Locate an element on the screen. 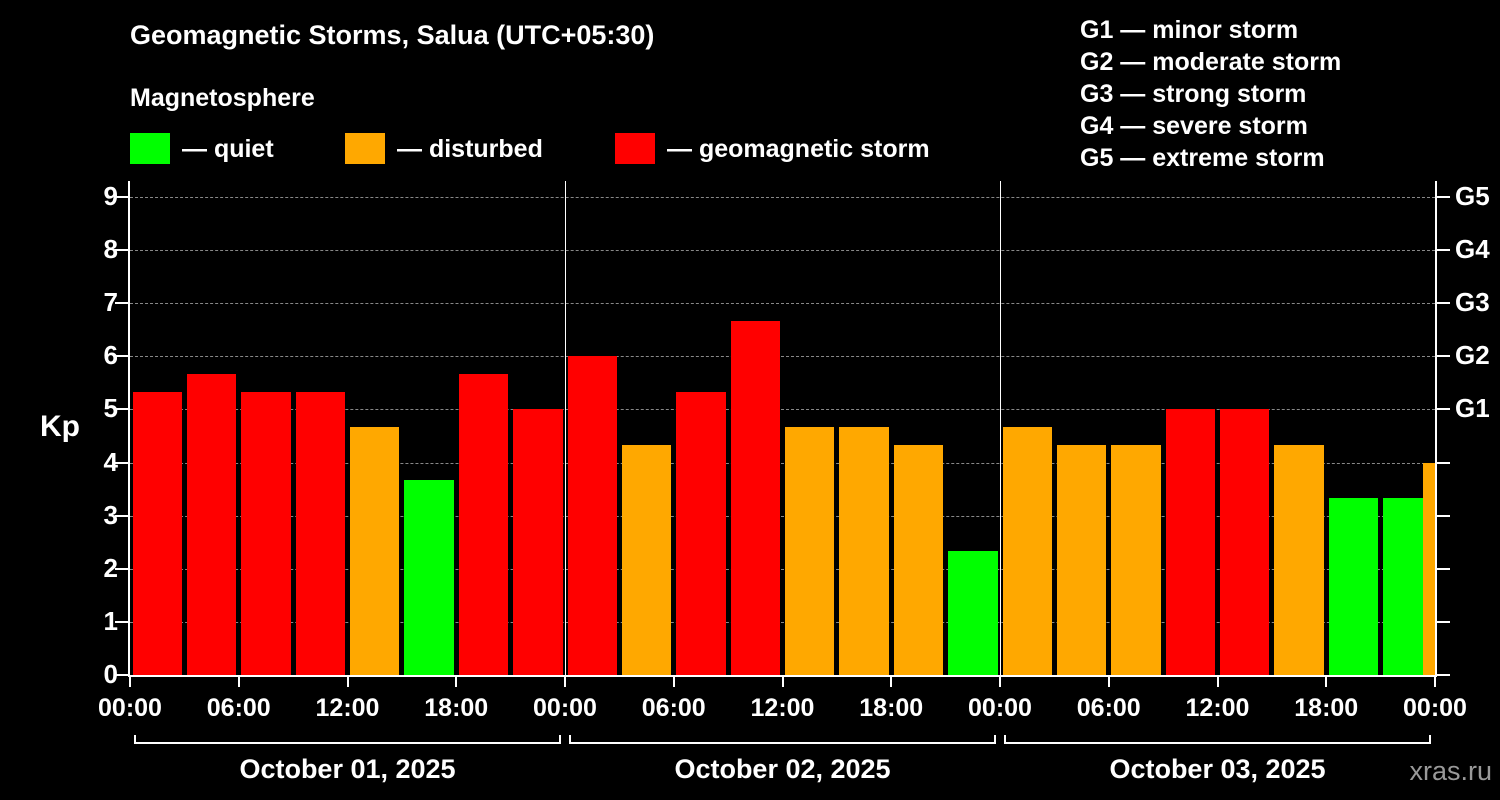 This screenshot has height=800, width=1500. quiet-legend-label: — quiet is located at coordinates (228, 149).